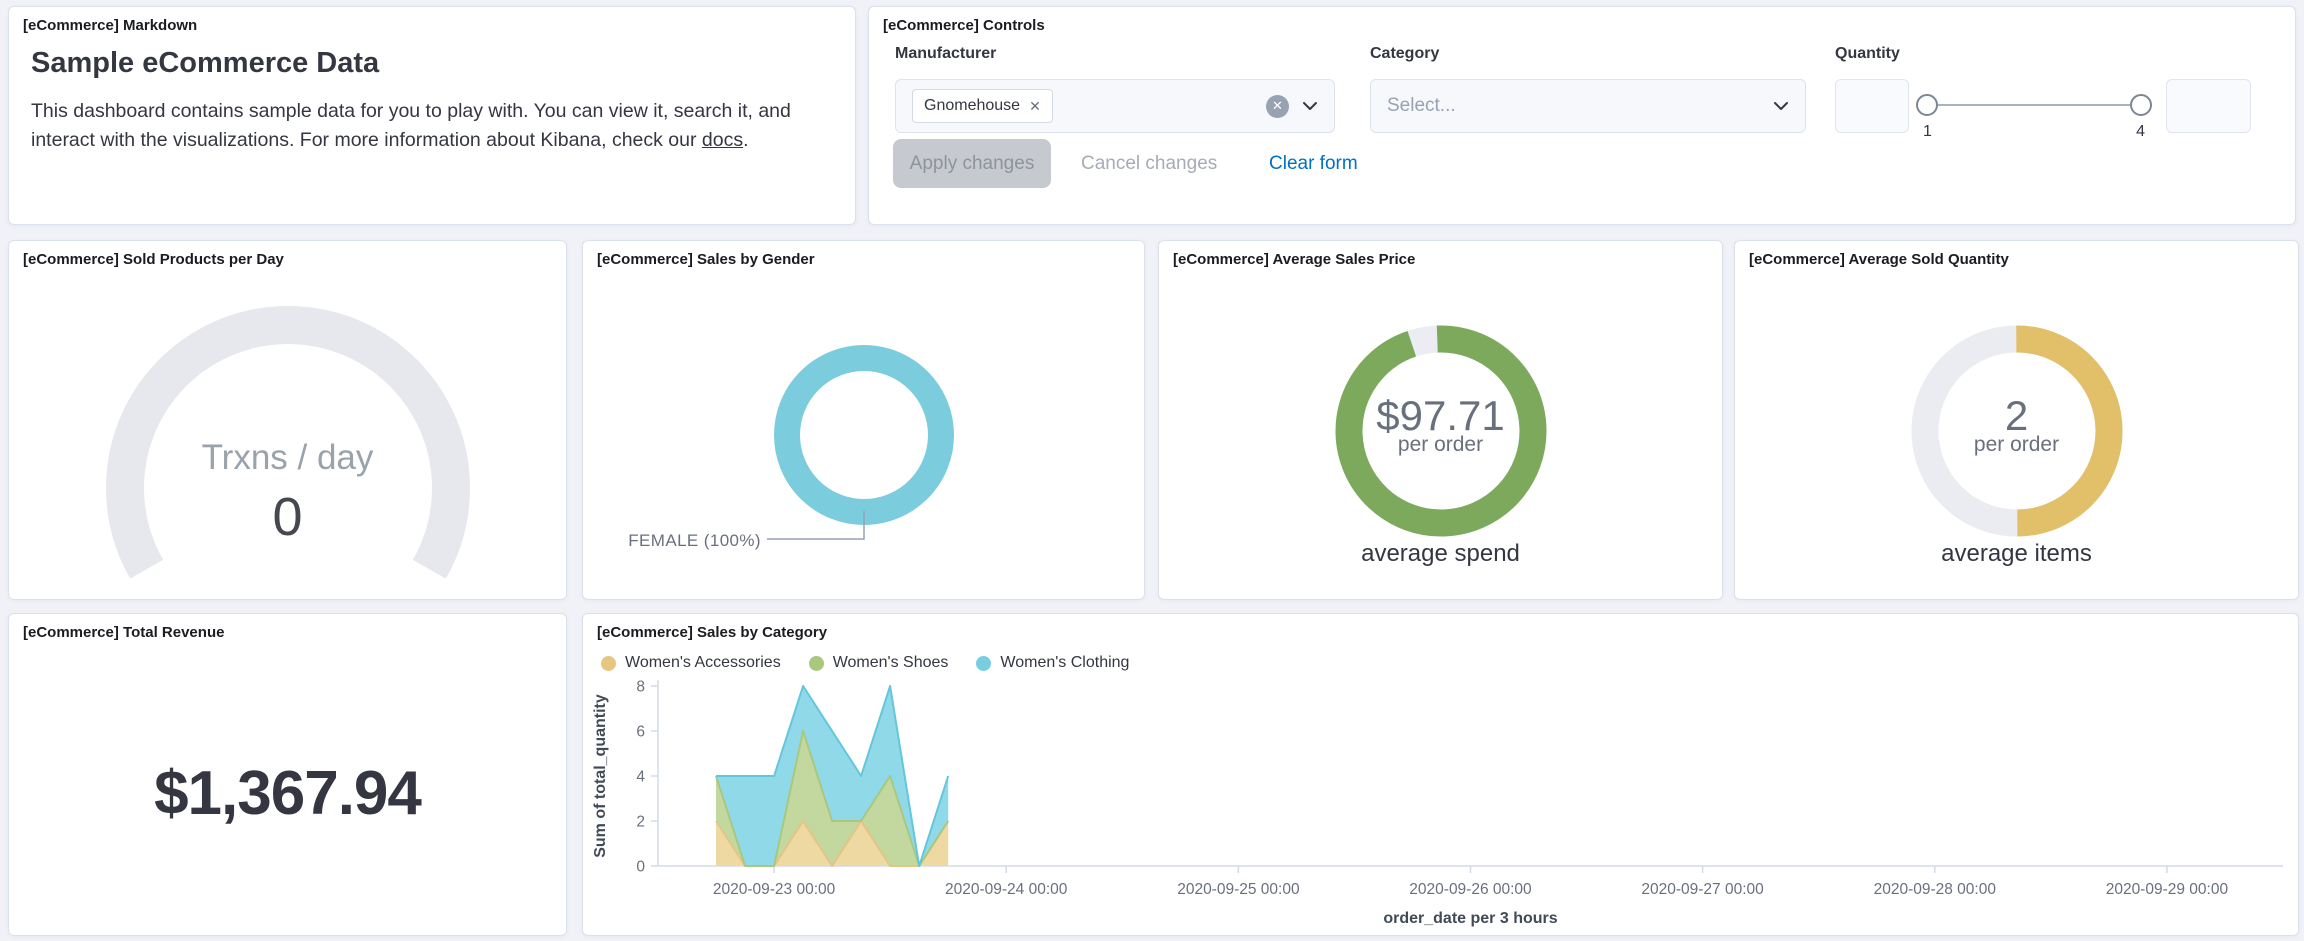 This screenshot has width=2304, height=941. What do you see at coordinates (640, 822) in the screenshot?
I see `svg-text: 2` at bounding box center [640, 822].